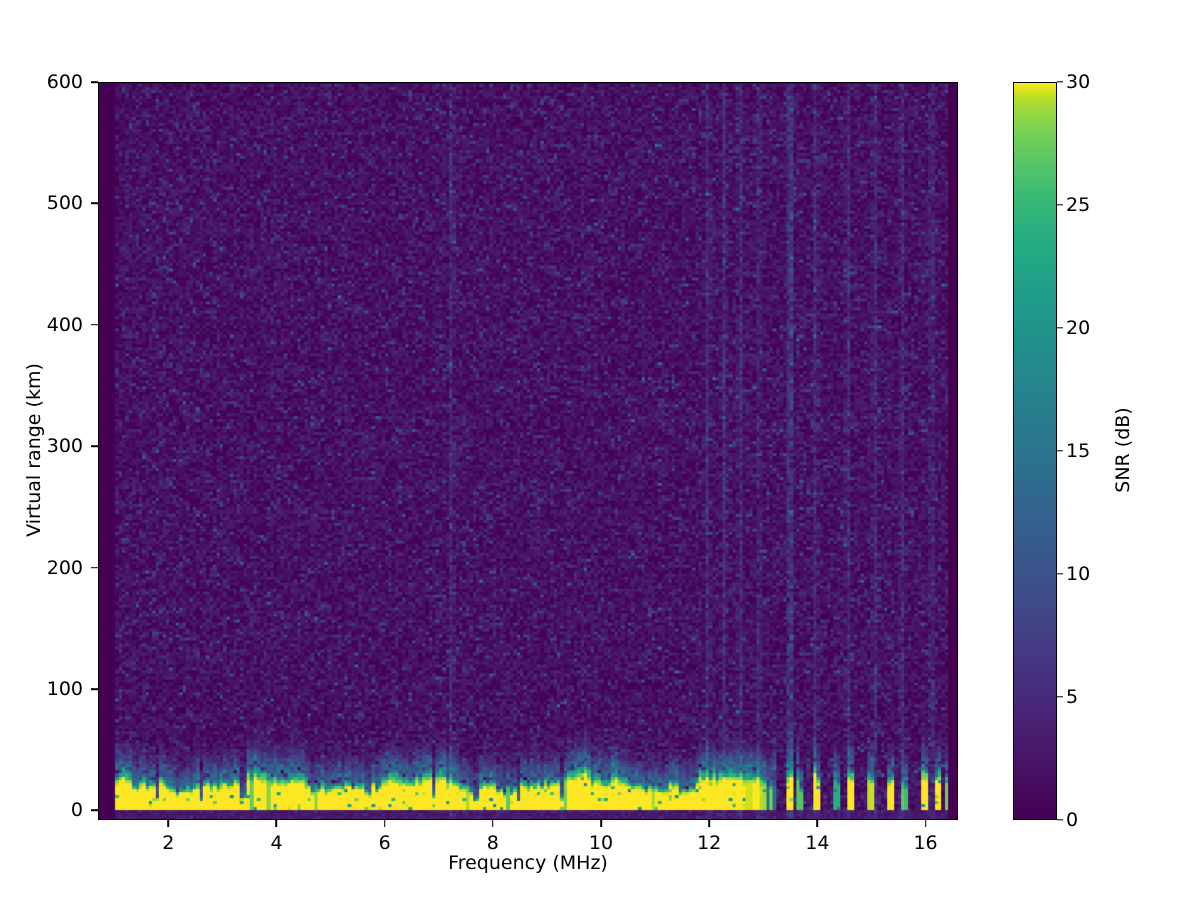 The image size is (1200, 900). I want to click on x-tick-label: 10, so click(601, 843).